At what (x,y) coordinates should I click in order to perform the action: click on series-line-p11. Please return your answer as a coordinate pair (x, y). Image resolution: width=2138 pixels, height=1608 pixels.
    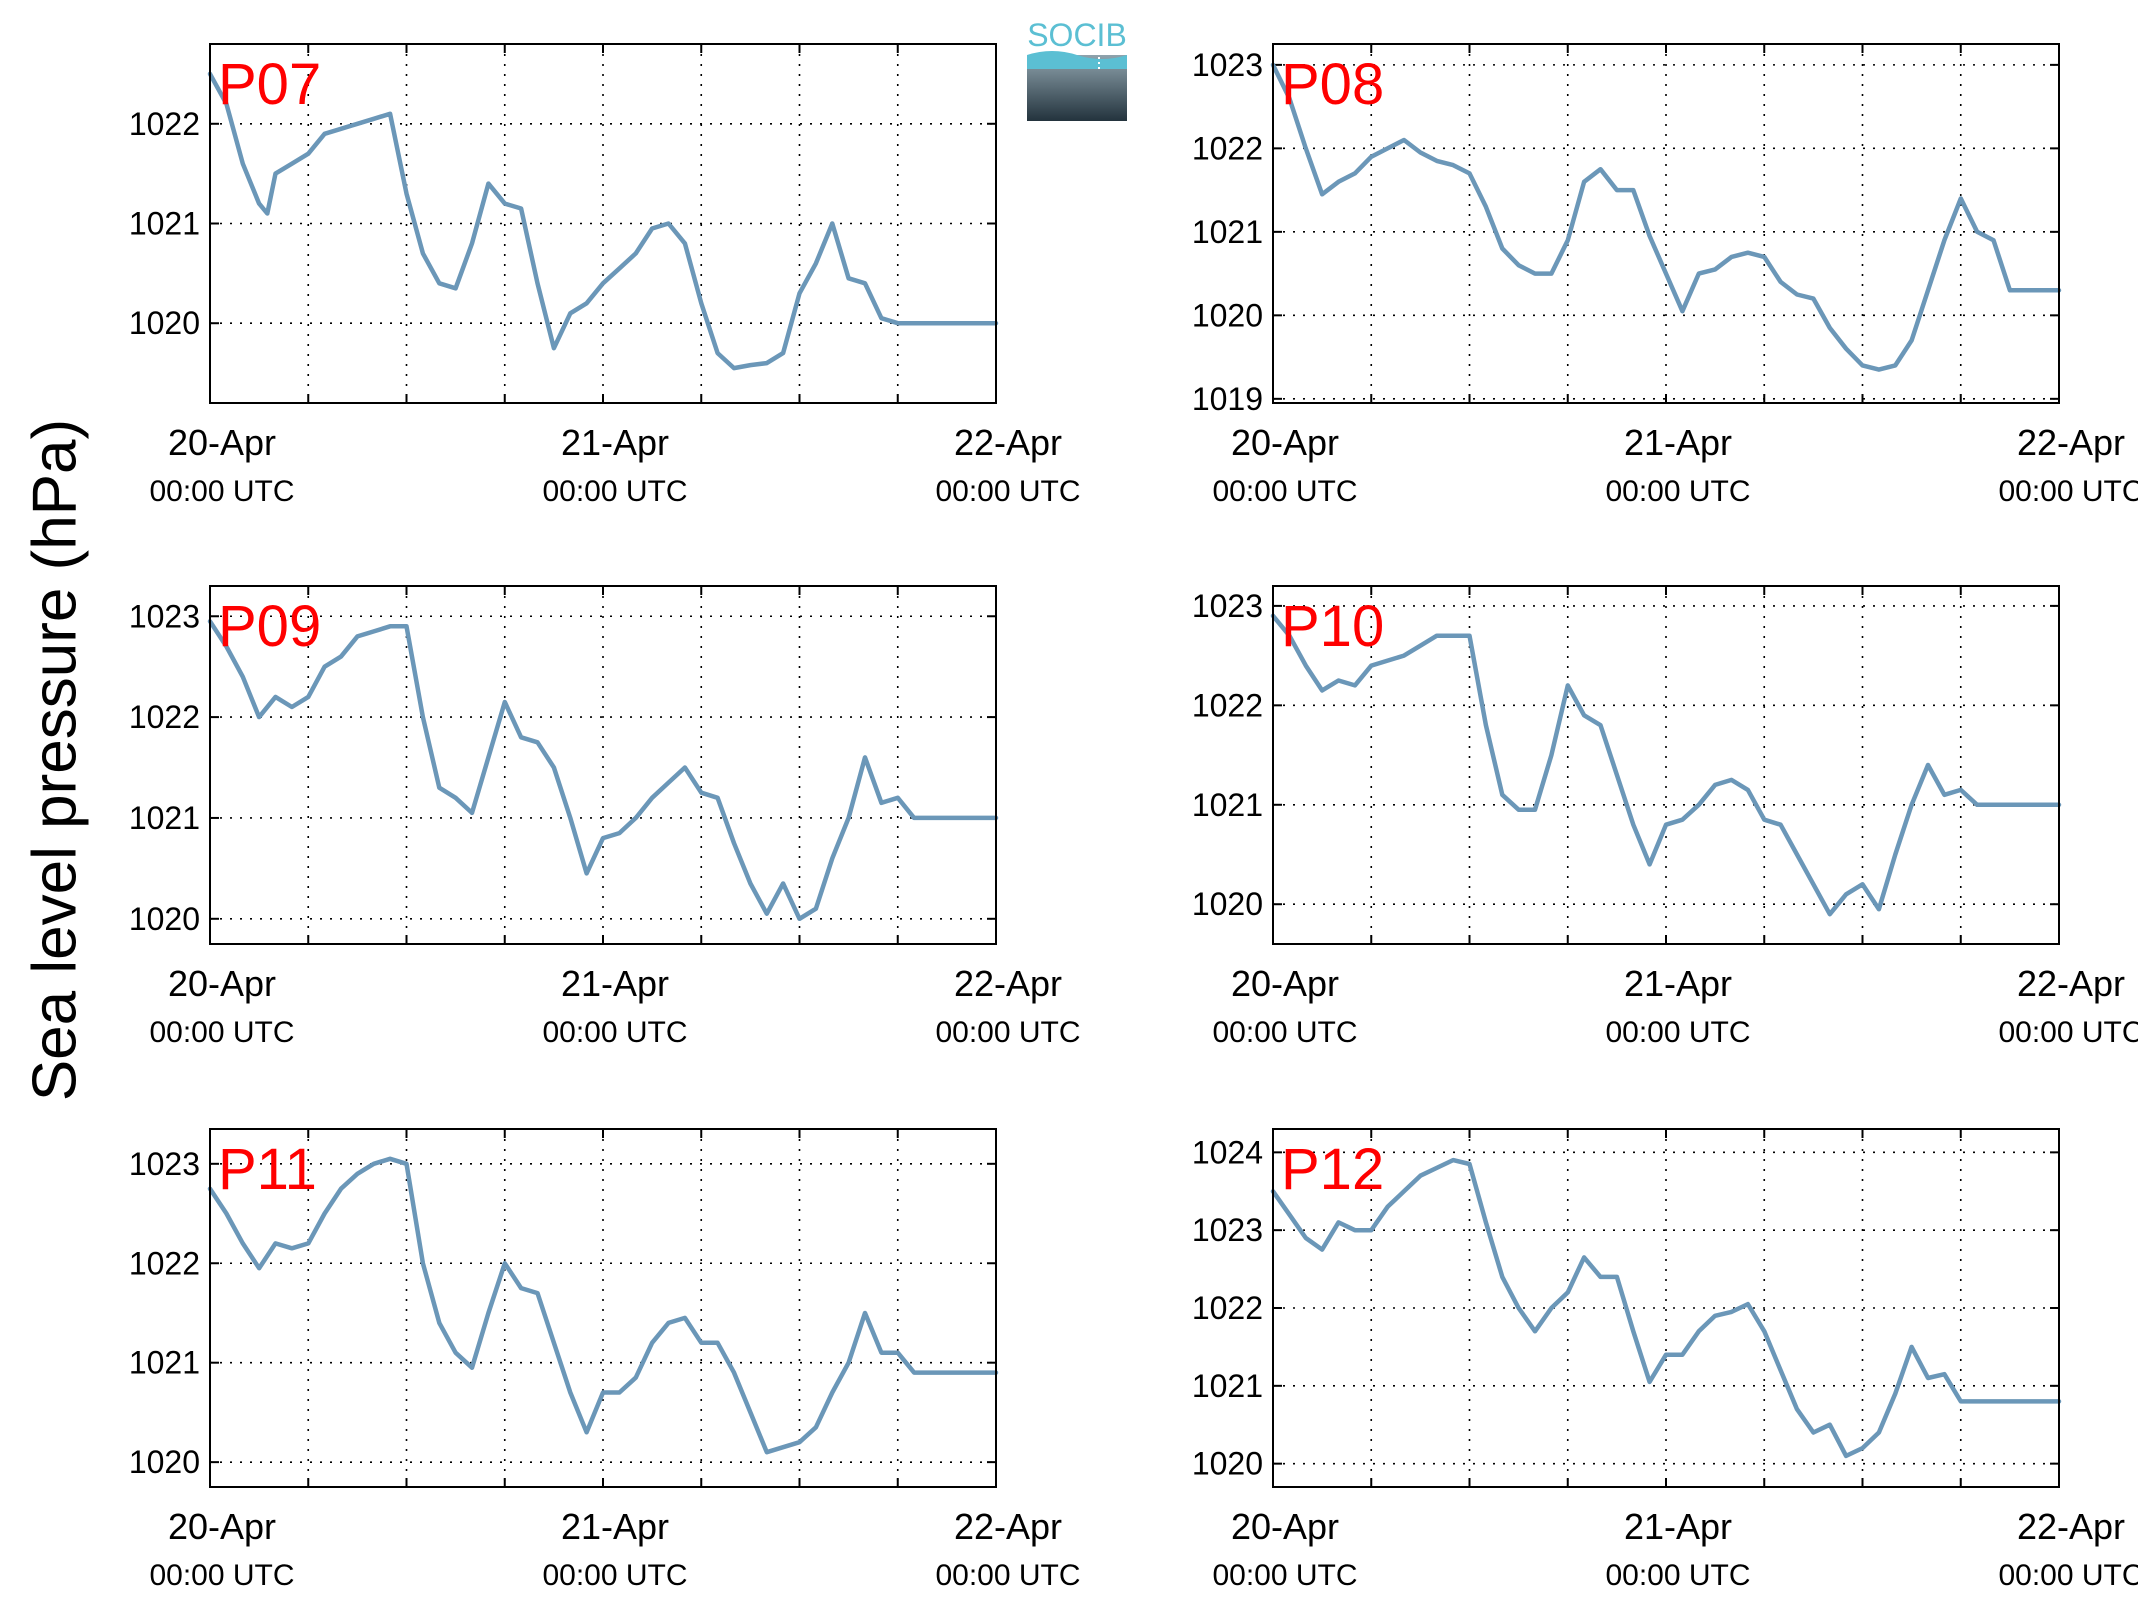
    Looking at the image, I should click on (603, 1305).